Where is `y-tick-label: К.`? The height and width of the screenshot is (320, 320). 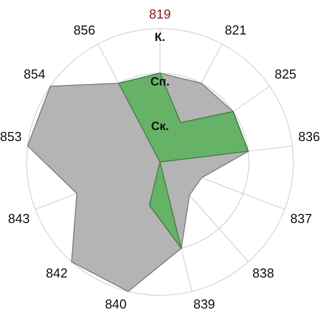
y-tick-label: К. is located at coordinates (160, 37).